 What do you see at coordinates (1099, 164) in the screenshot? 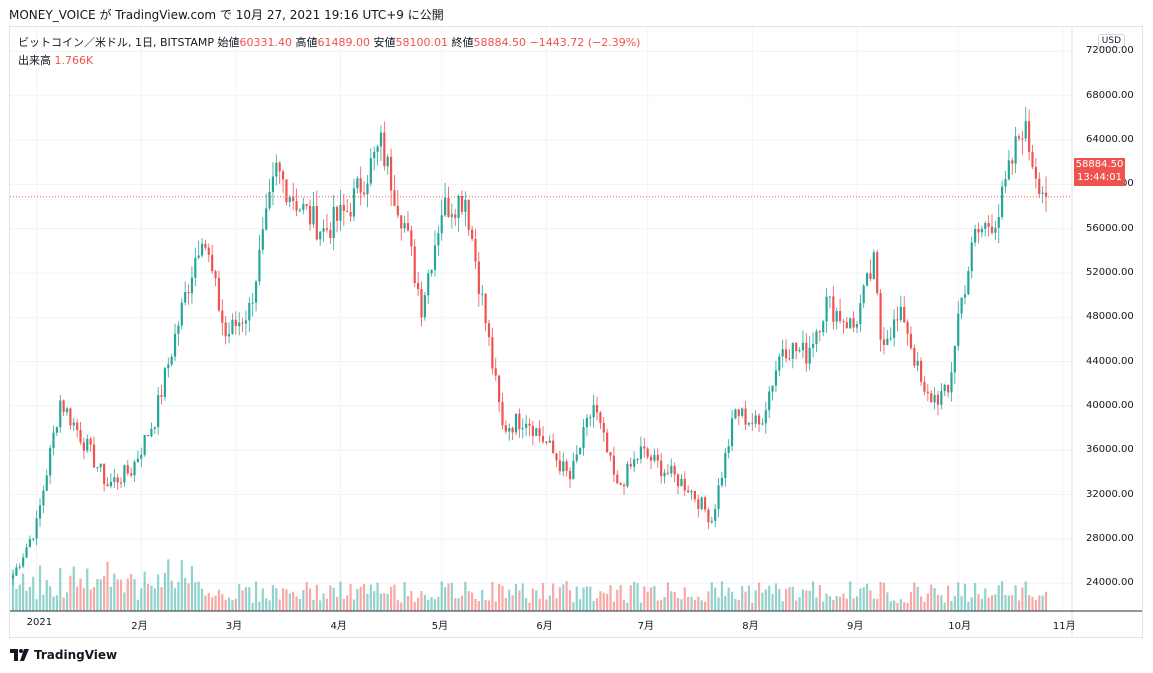
I see `last-price-value: 58884.50` at bounding box center [1099, 164].